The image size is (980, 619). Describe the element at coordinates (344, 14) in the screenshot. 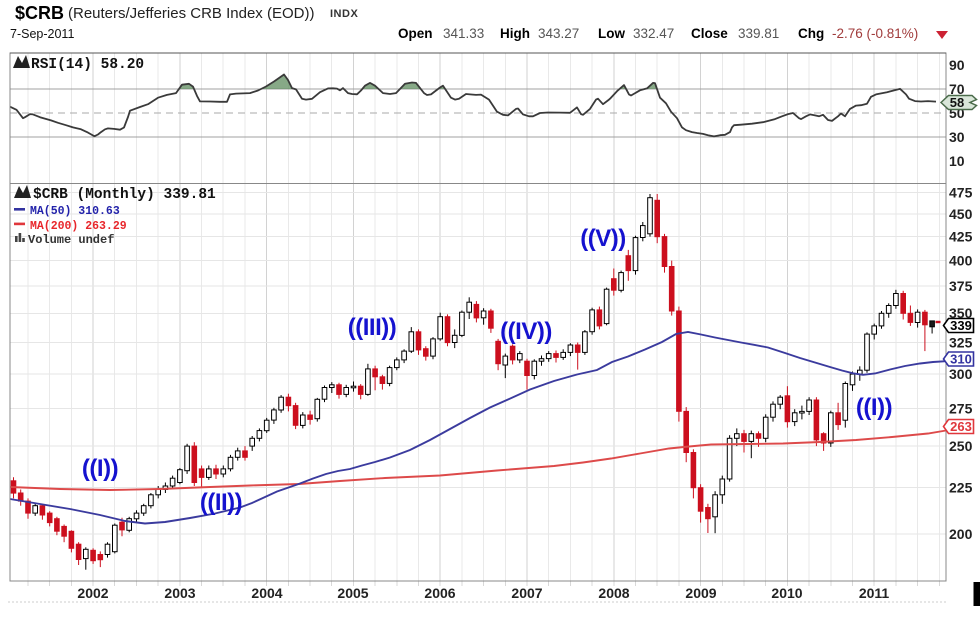

I see `svg-text: INDX` at that location.